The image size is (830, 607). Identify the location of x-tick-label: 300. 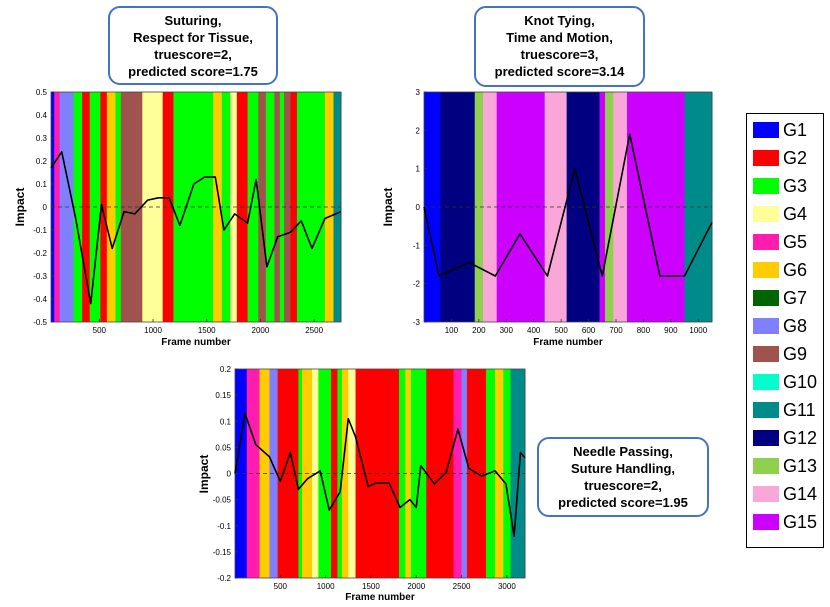
(507, 330).